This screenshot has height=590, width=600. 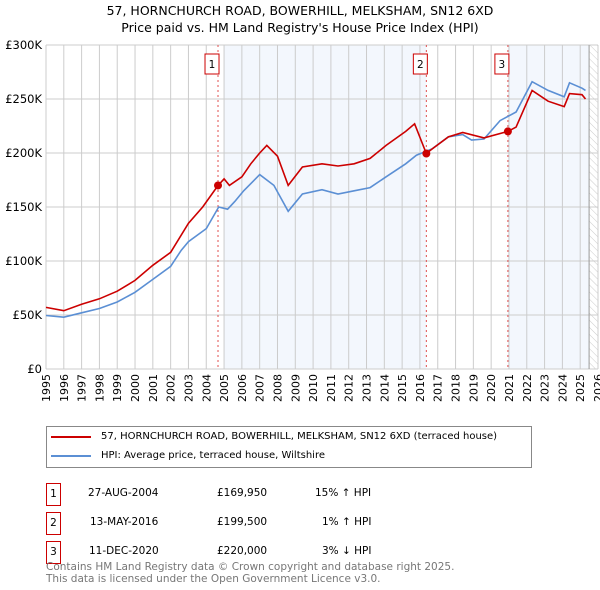 I want to click on legend-swatch-property, so click(x=71, y=436).